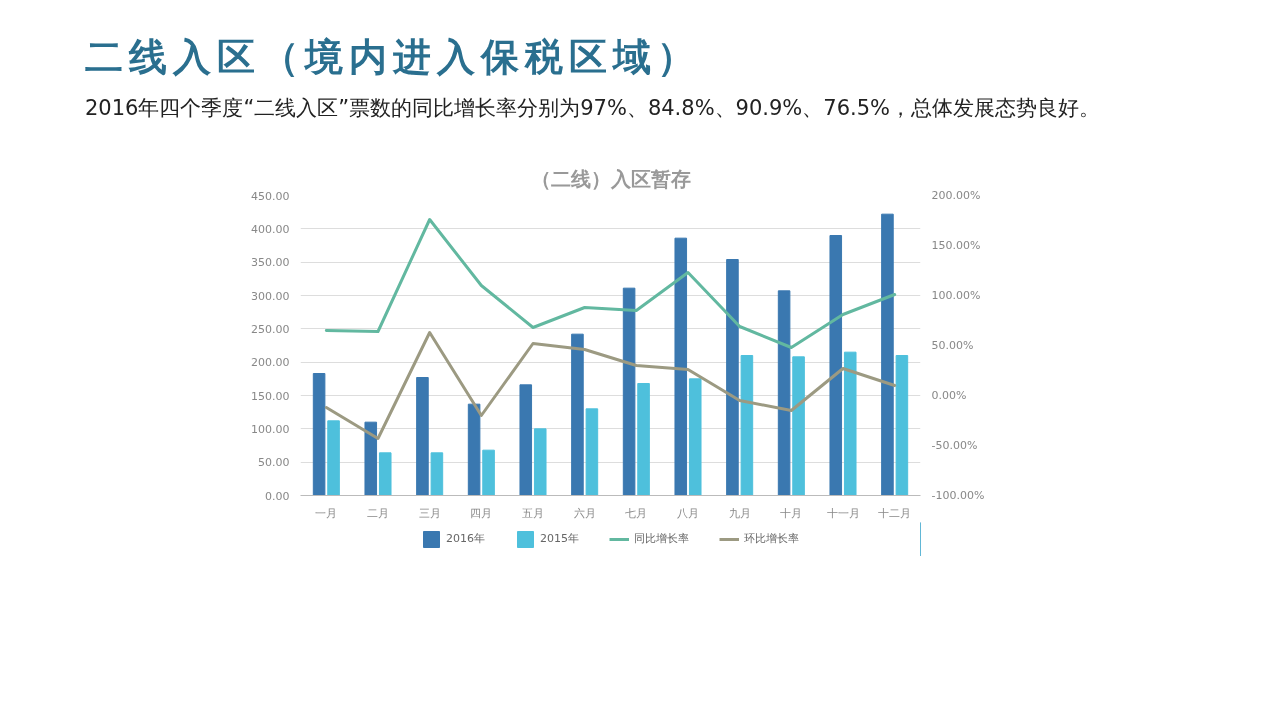  Describe the element at coordinates (393, 57) in the screenshot. I see `text: 二线入区（境内进入保税区域）` at that location.